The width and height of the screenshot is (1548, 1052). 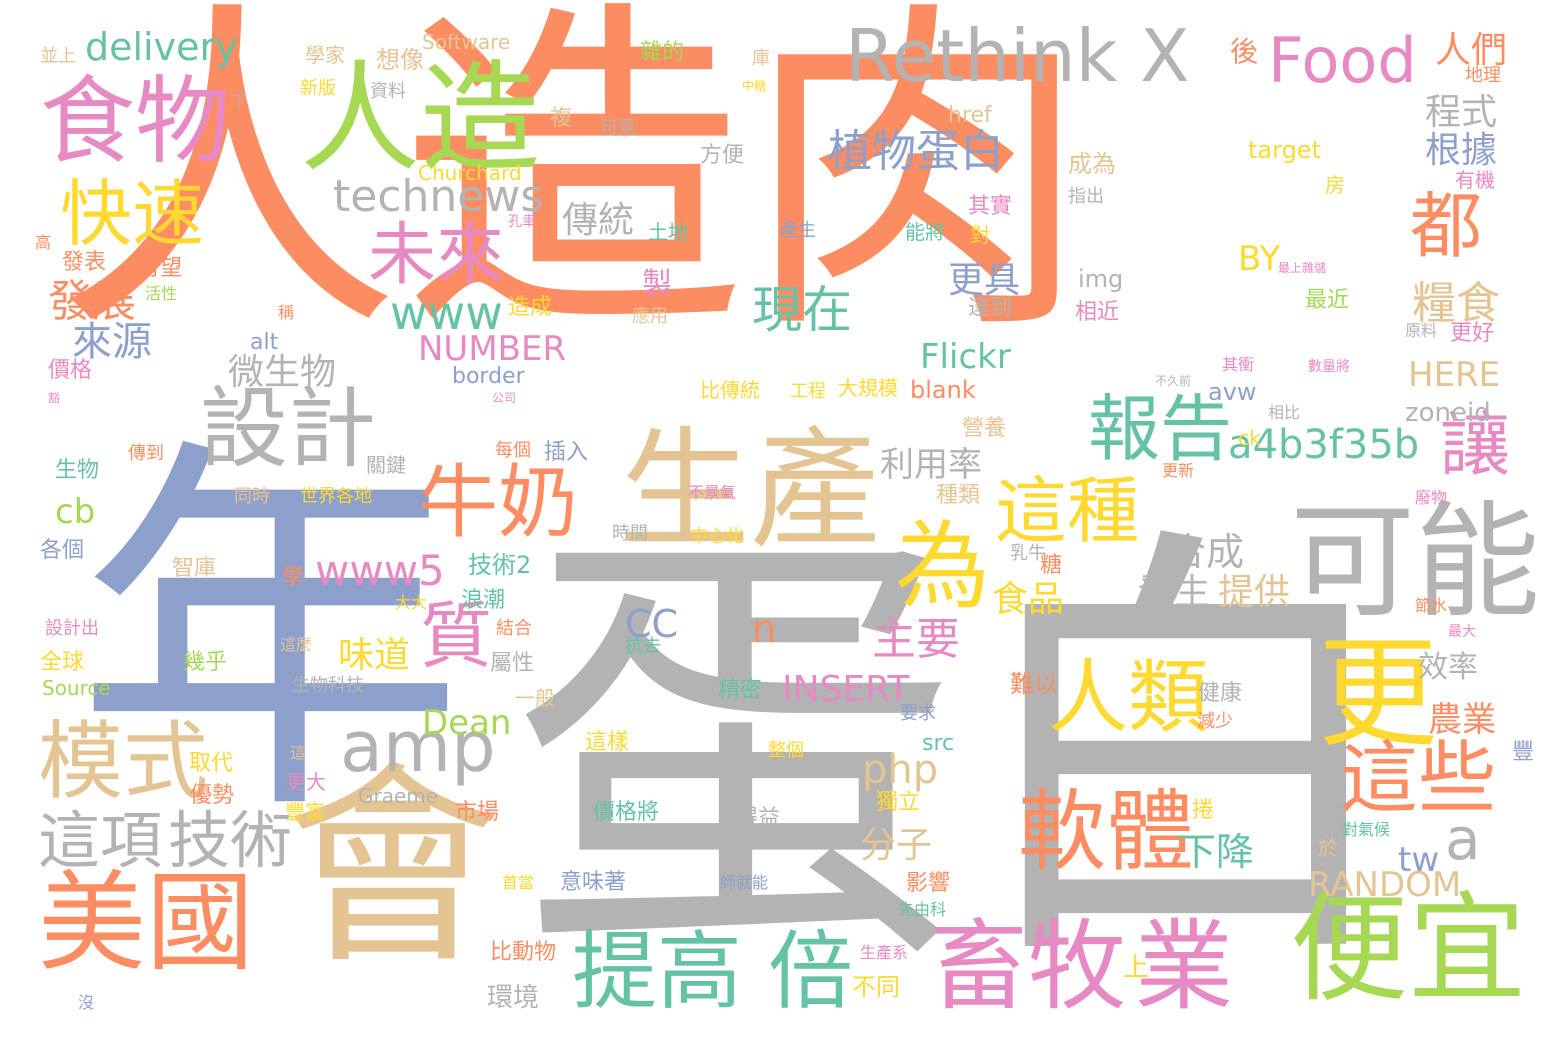 What do you see at coordinates (498, 502) in the screenshot?
I see `word-16: 牛奶` at bounding box center [498, 502].